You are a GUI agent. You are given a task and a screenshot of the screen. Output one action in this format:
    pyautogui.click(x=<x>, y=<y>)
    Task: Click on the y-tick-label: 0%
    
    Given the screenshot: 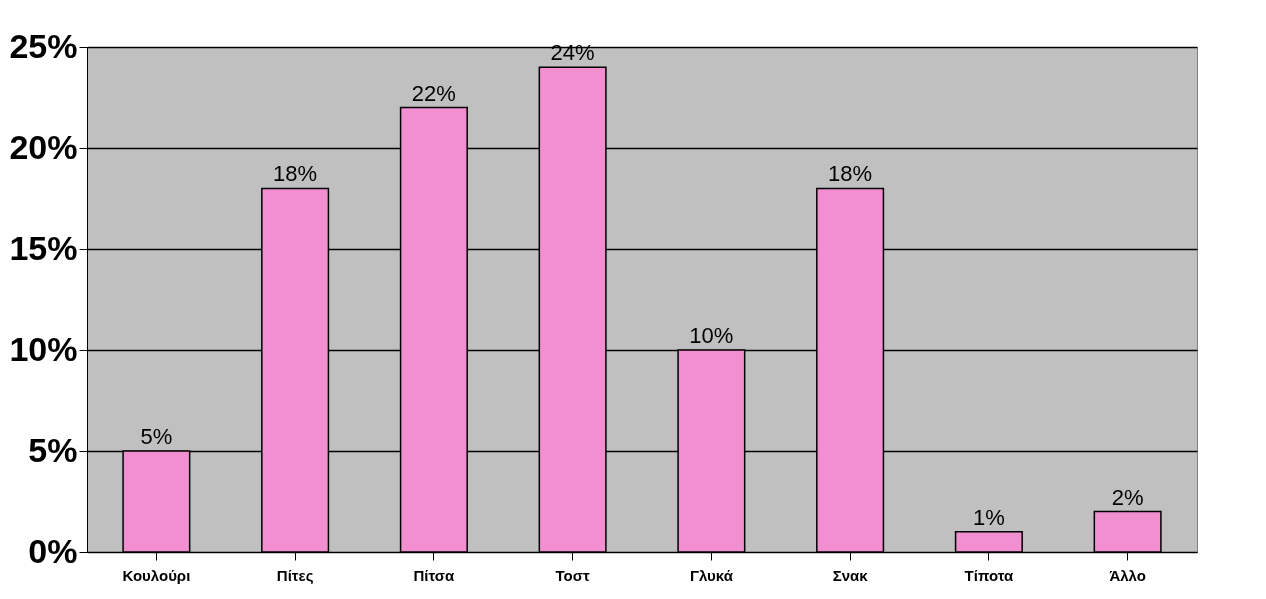 What is the action you would take?
    pyautogui.click(x=53, y=550)
    